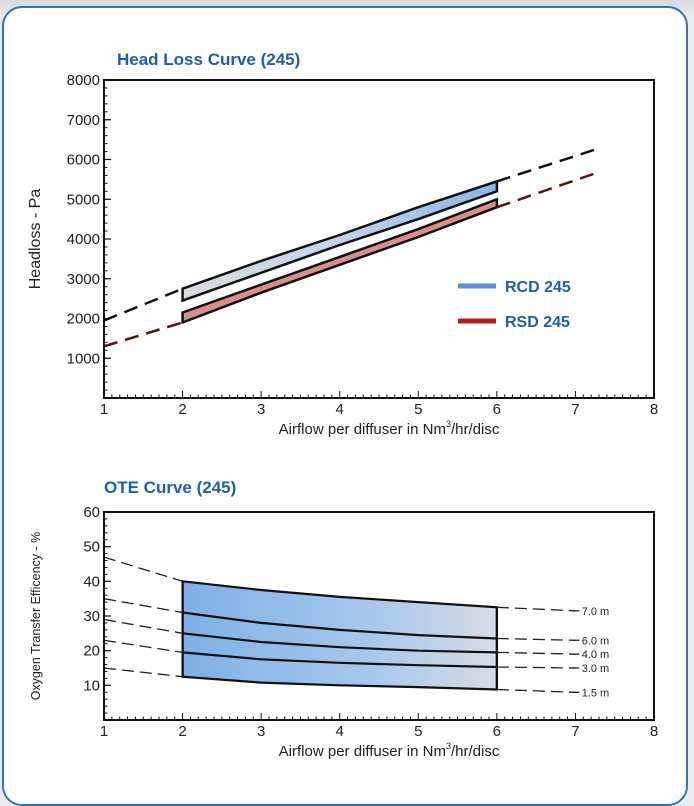 This screenshot has width=694, height=806. I want to click on y-tick-label: 60, so click(91, 512).